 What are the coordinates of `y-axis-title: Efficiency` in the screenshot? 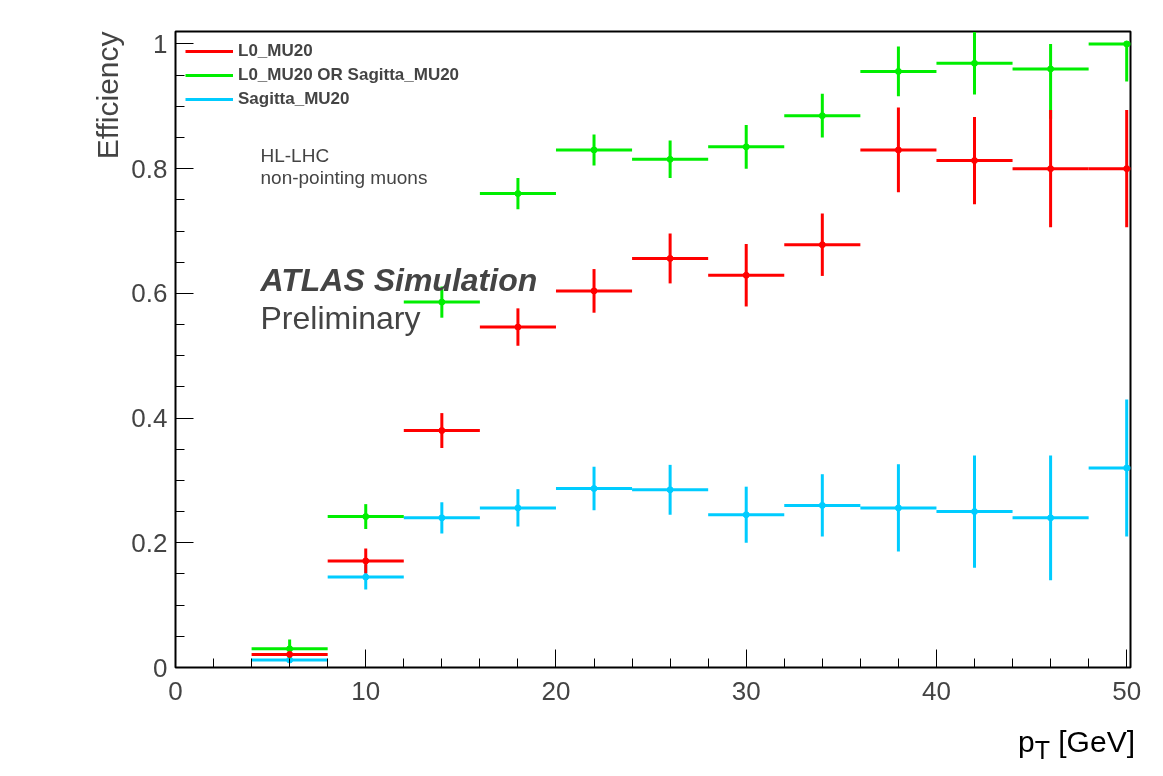 It's located at (107, 95).